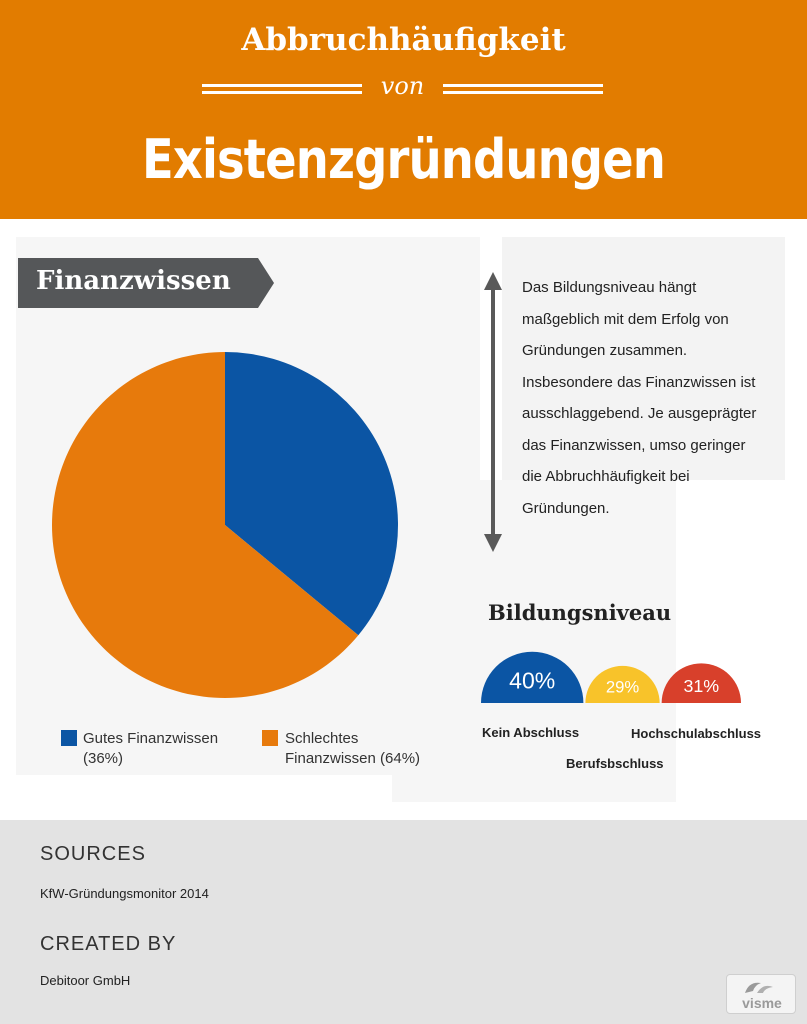  I want to click on finanz-pie-chart, so click(224, 525).